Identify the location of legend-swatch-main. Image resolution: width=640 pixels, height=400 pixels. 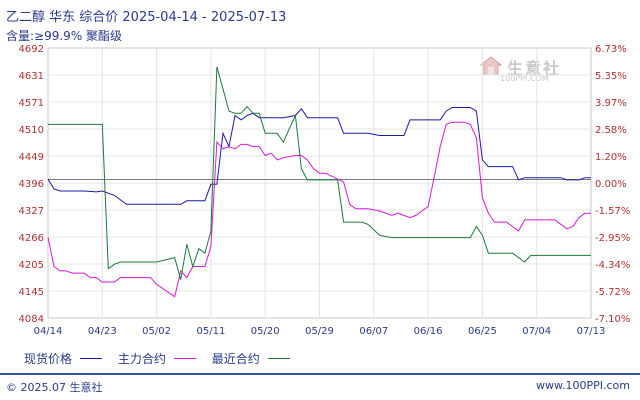
(184, 358).